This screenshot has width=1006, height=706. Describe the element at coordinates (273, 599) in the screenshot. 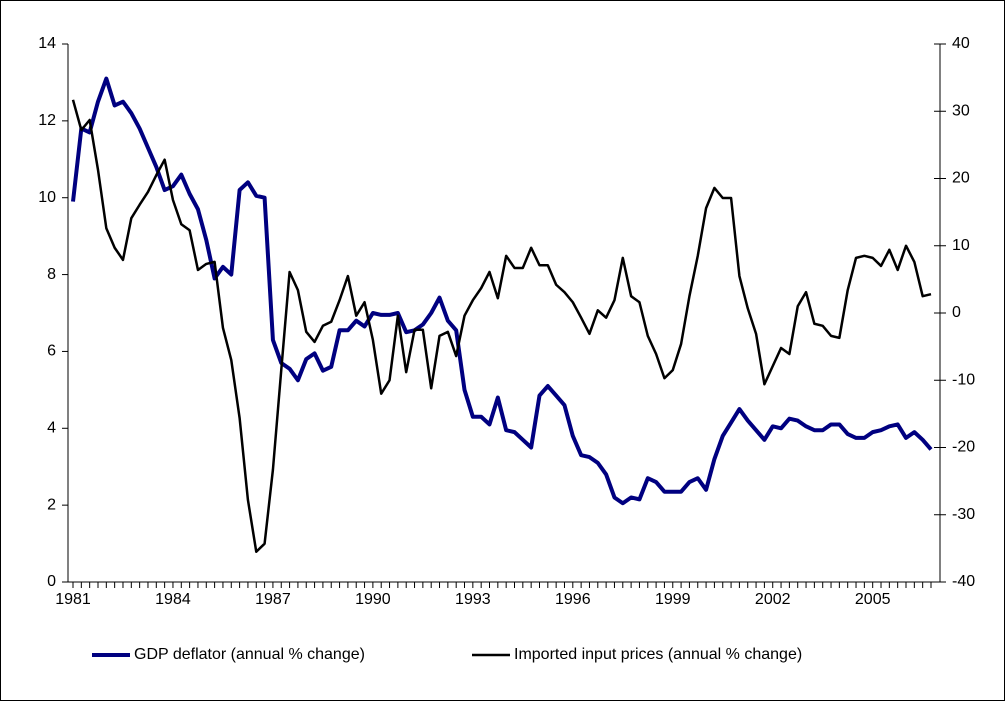

I see `x-tick-label: 1987` at that location.